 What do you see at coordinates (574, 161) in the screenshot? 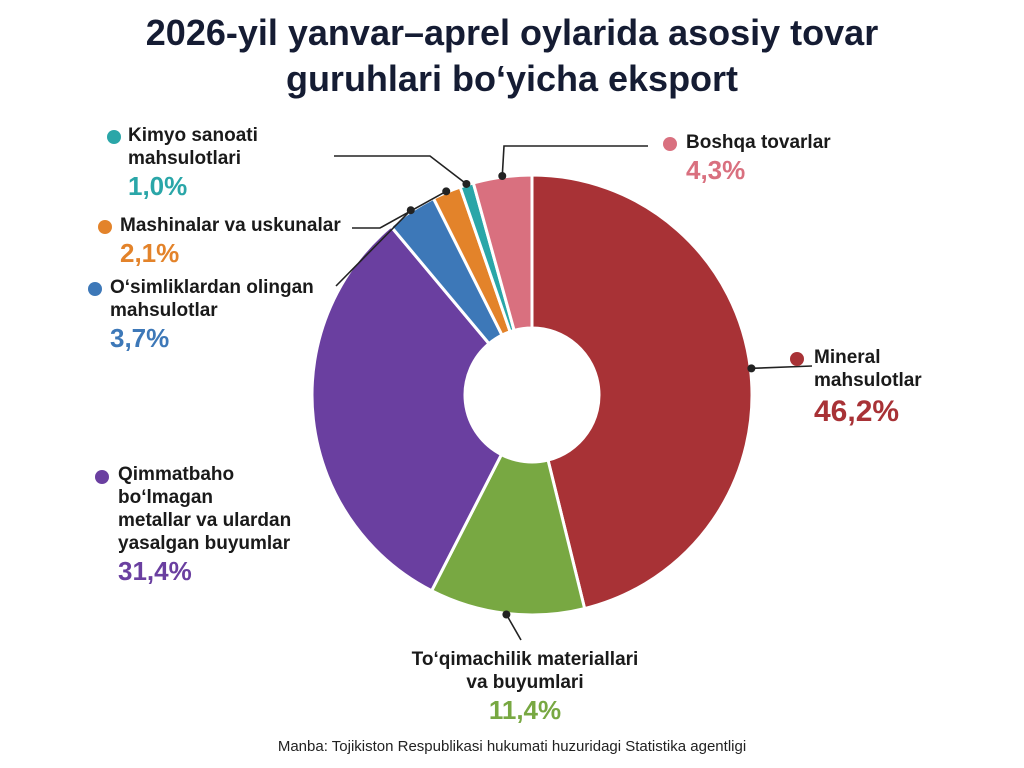
I see `leader-line-other` at bounding box center [574, 161].